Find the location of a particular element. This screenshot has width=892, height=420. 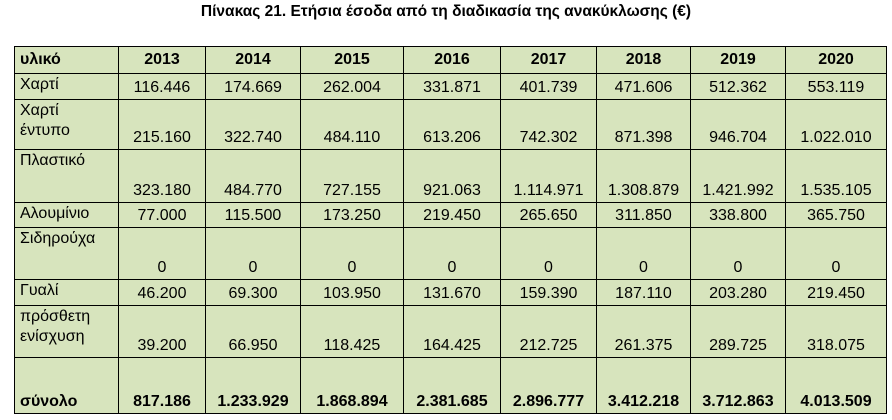

value-cell: 39.200 is located at coordinates (162, 331).